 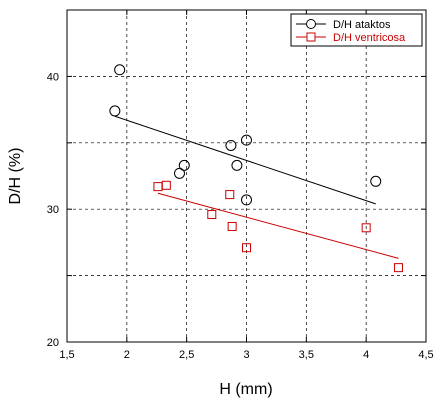 What do you see at coordinates (186, 355) in the screenshot?
I see `x-tick-label: 2,5` at bounding box center [186, 355].